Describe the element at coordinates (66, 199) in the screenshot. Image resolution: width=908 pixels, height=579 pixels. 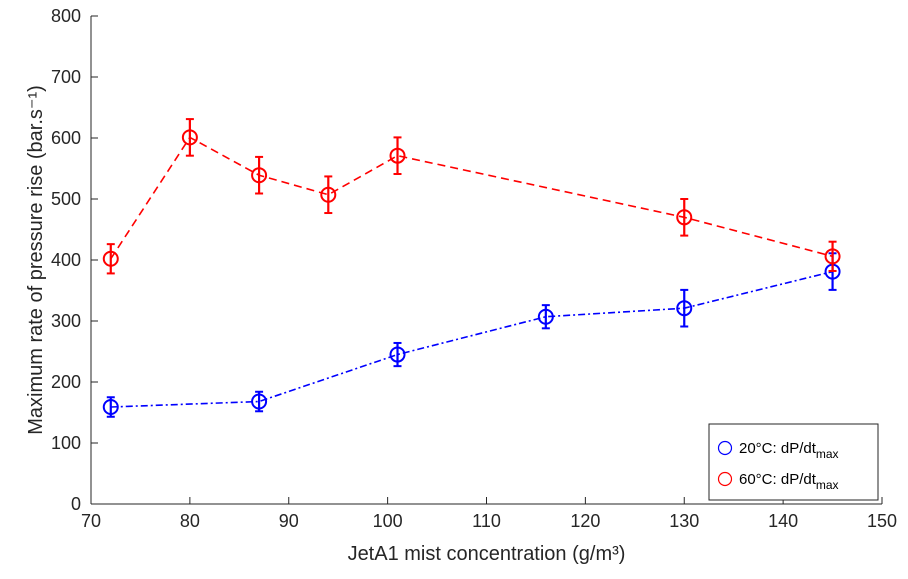
I see `y-tick-label: 500` at that location.